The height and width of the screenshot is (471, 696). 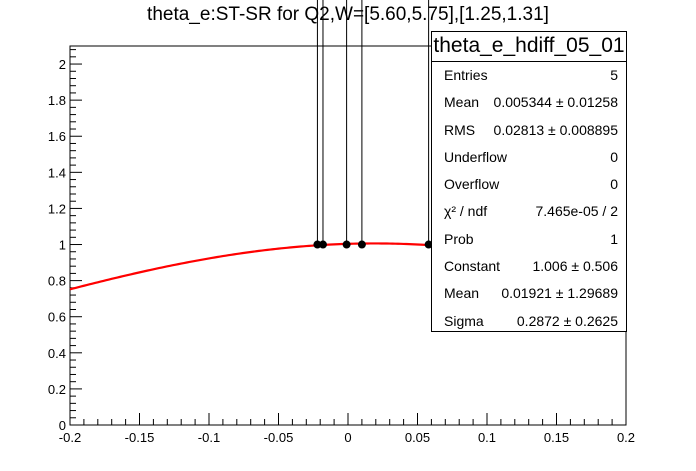 I want to click on y-tick-label: 0.8, so click(x=57, y=281).